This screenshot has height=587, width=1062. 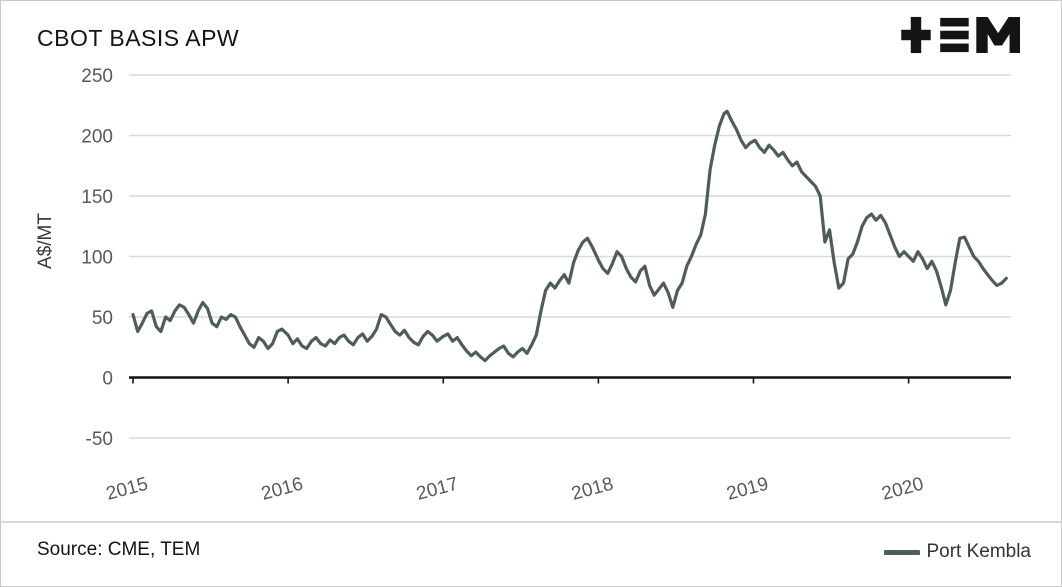 What do you see at coordinates (978, 551) in the screenshot?
I see `legend-label-port-kembla: Port Kembla` at bounding box center [978, 551].